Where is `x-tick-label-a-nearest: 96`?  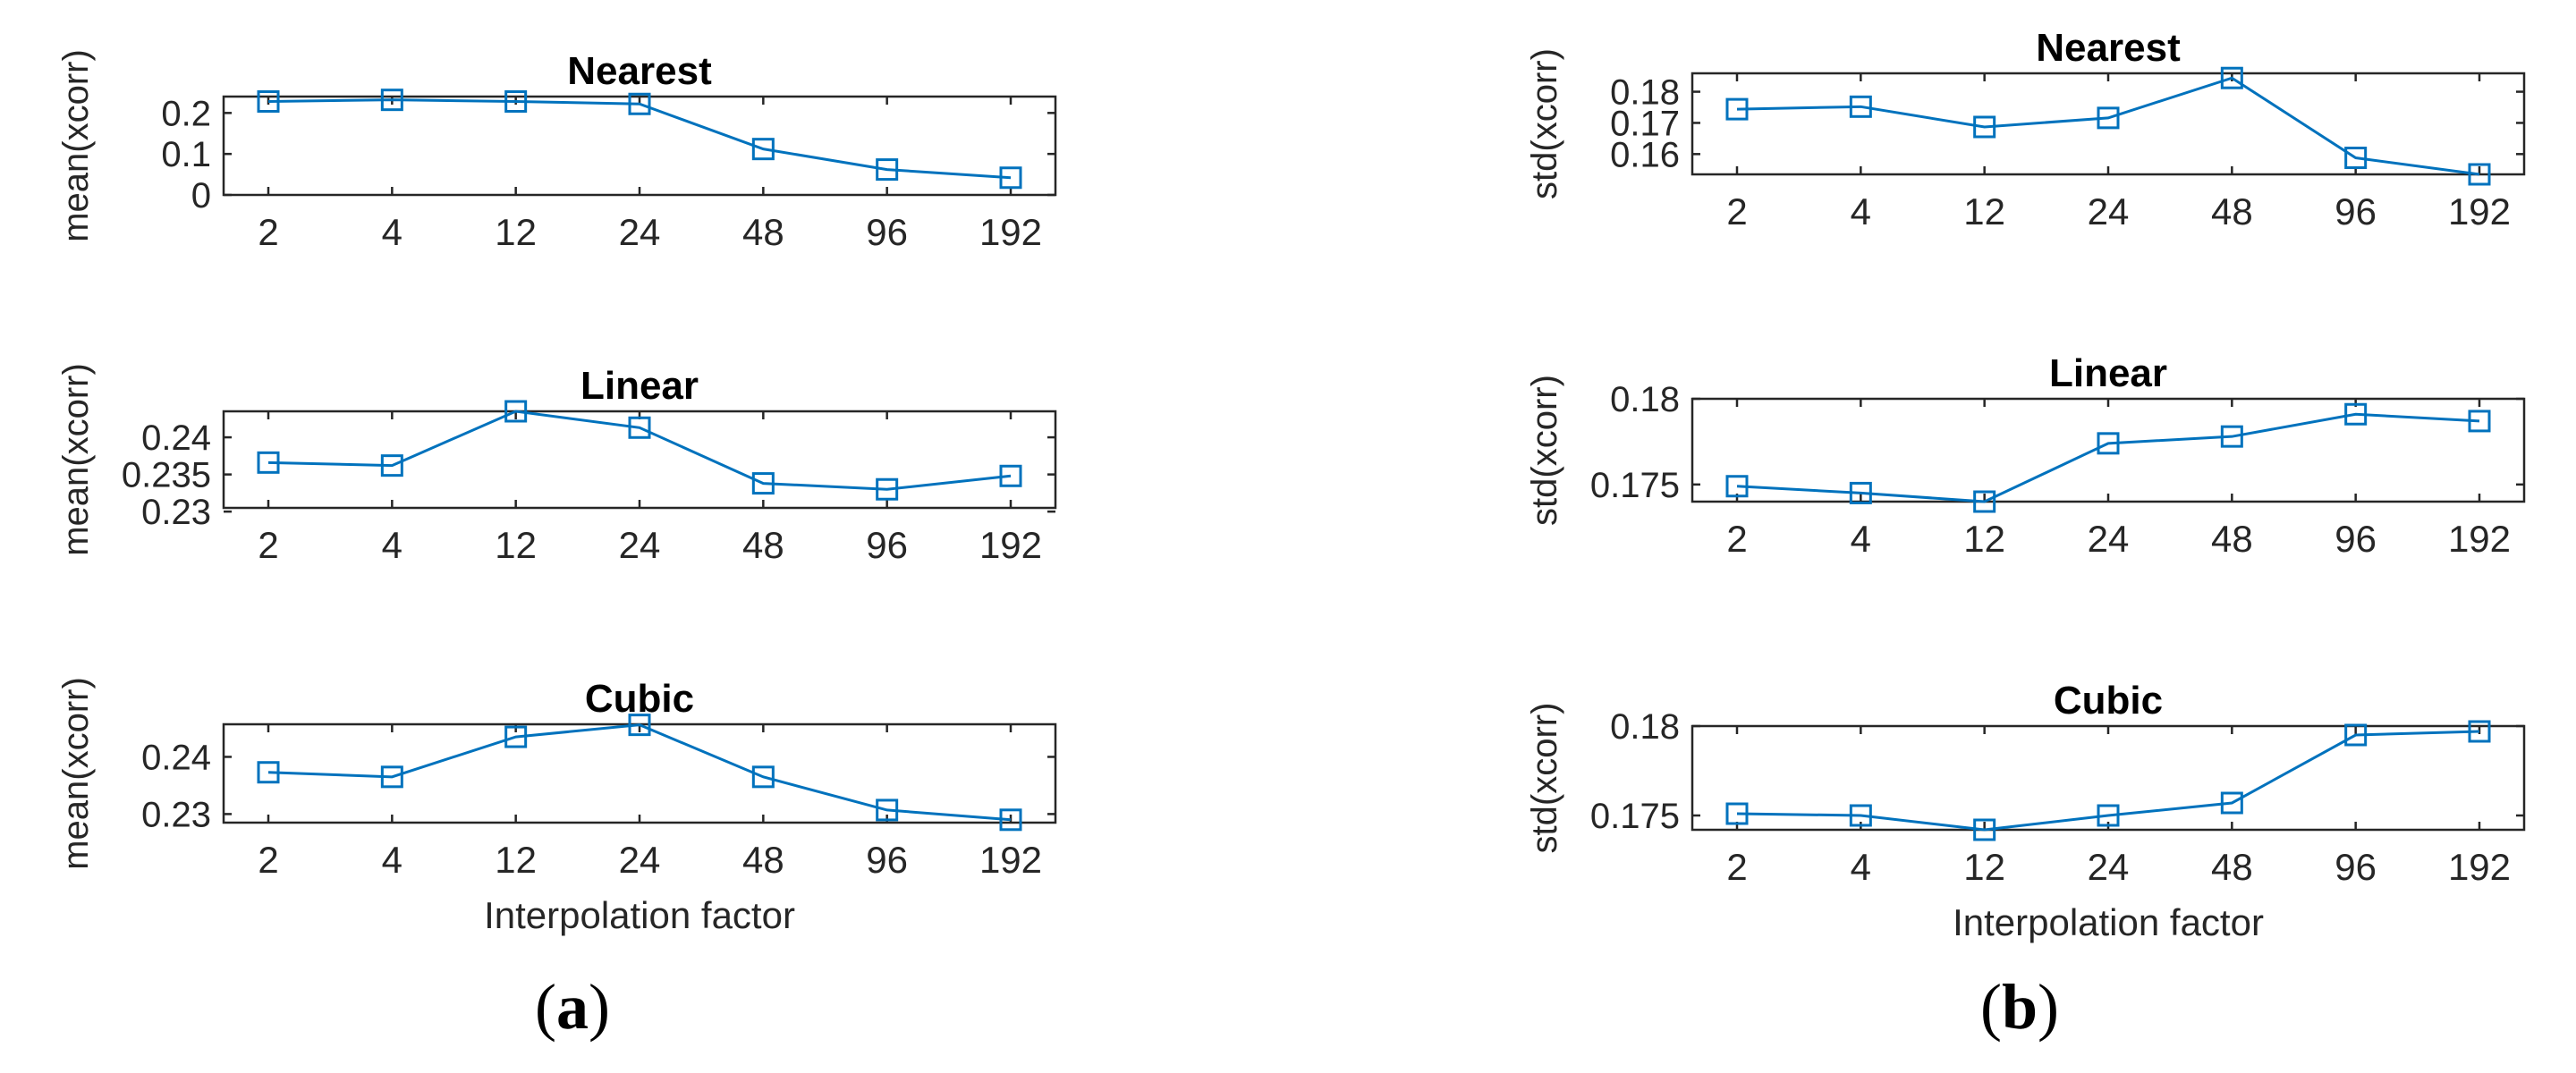 x-tick-label-a-nearest: 96 is located at coordinates (887, 232).